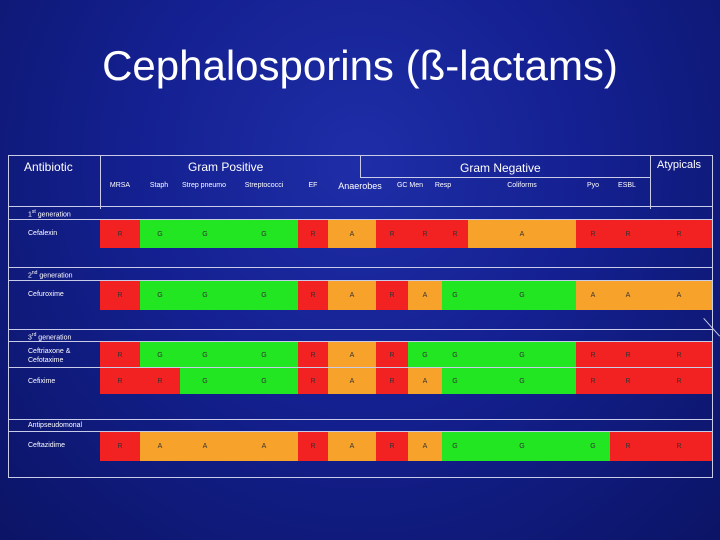  What do you see at coordinates (46, 445) in the screenshot?
I see `drug-name: Ceftazidime` at bounding box center [46, 445].